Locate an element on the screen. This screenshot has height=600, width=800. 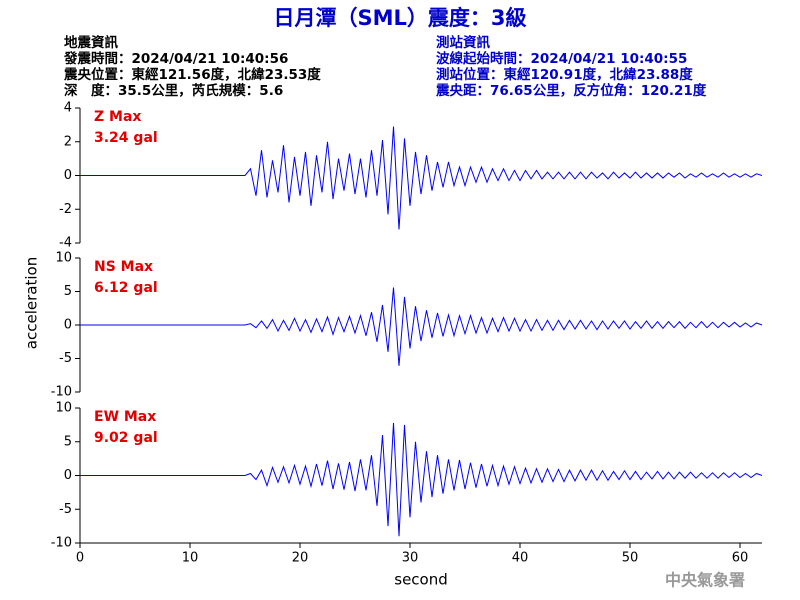
x-tick-label: 20 is located at coordinates (300, 558).